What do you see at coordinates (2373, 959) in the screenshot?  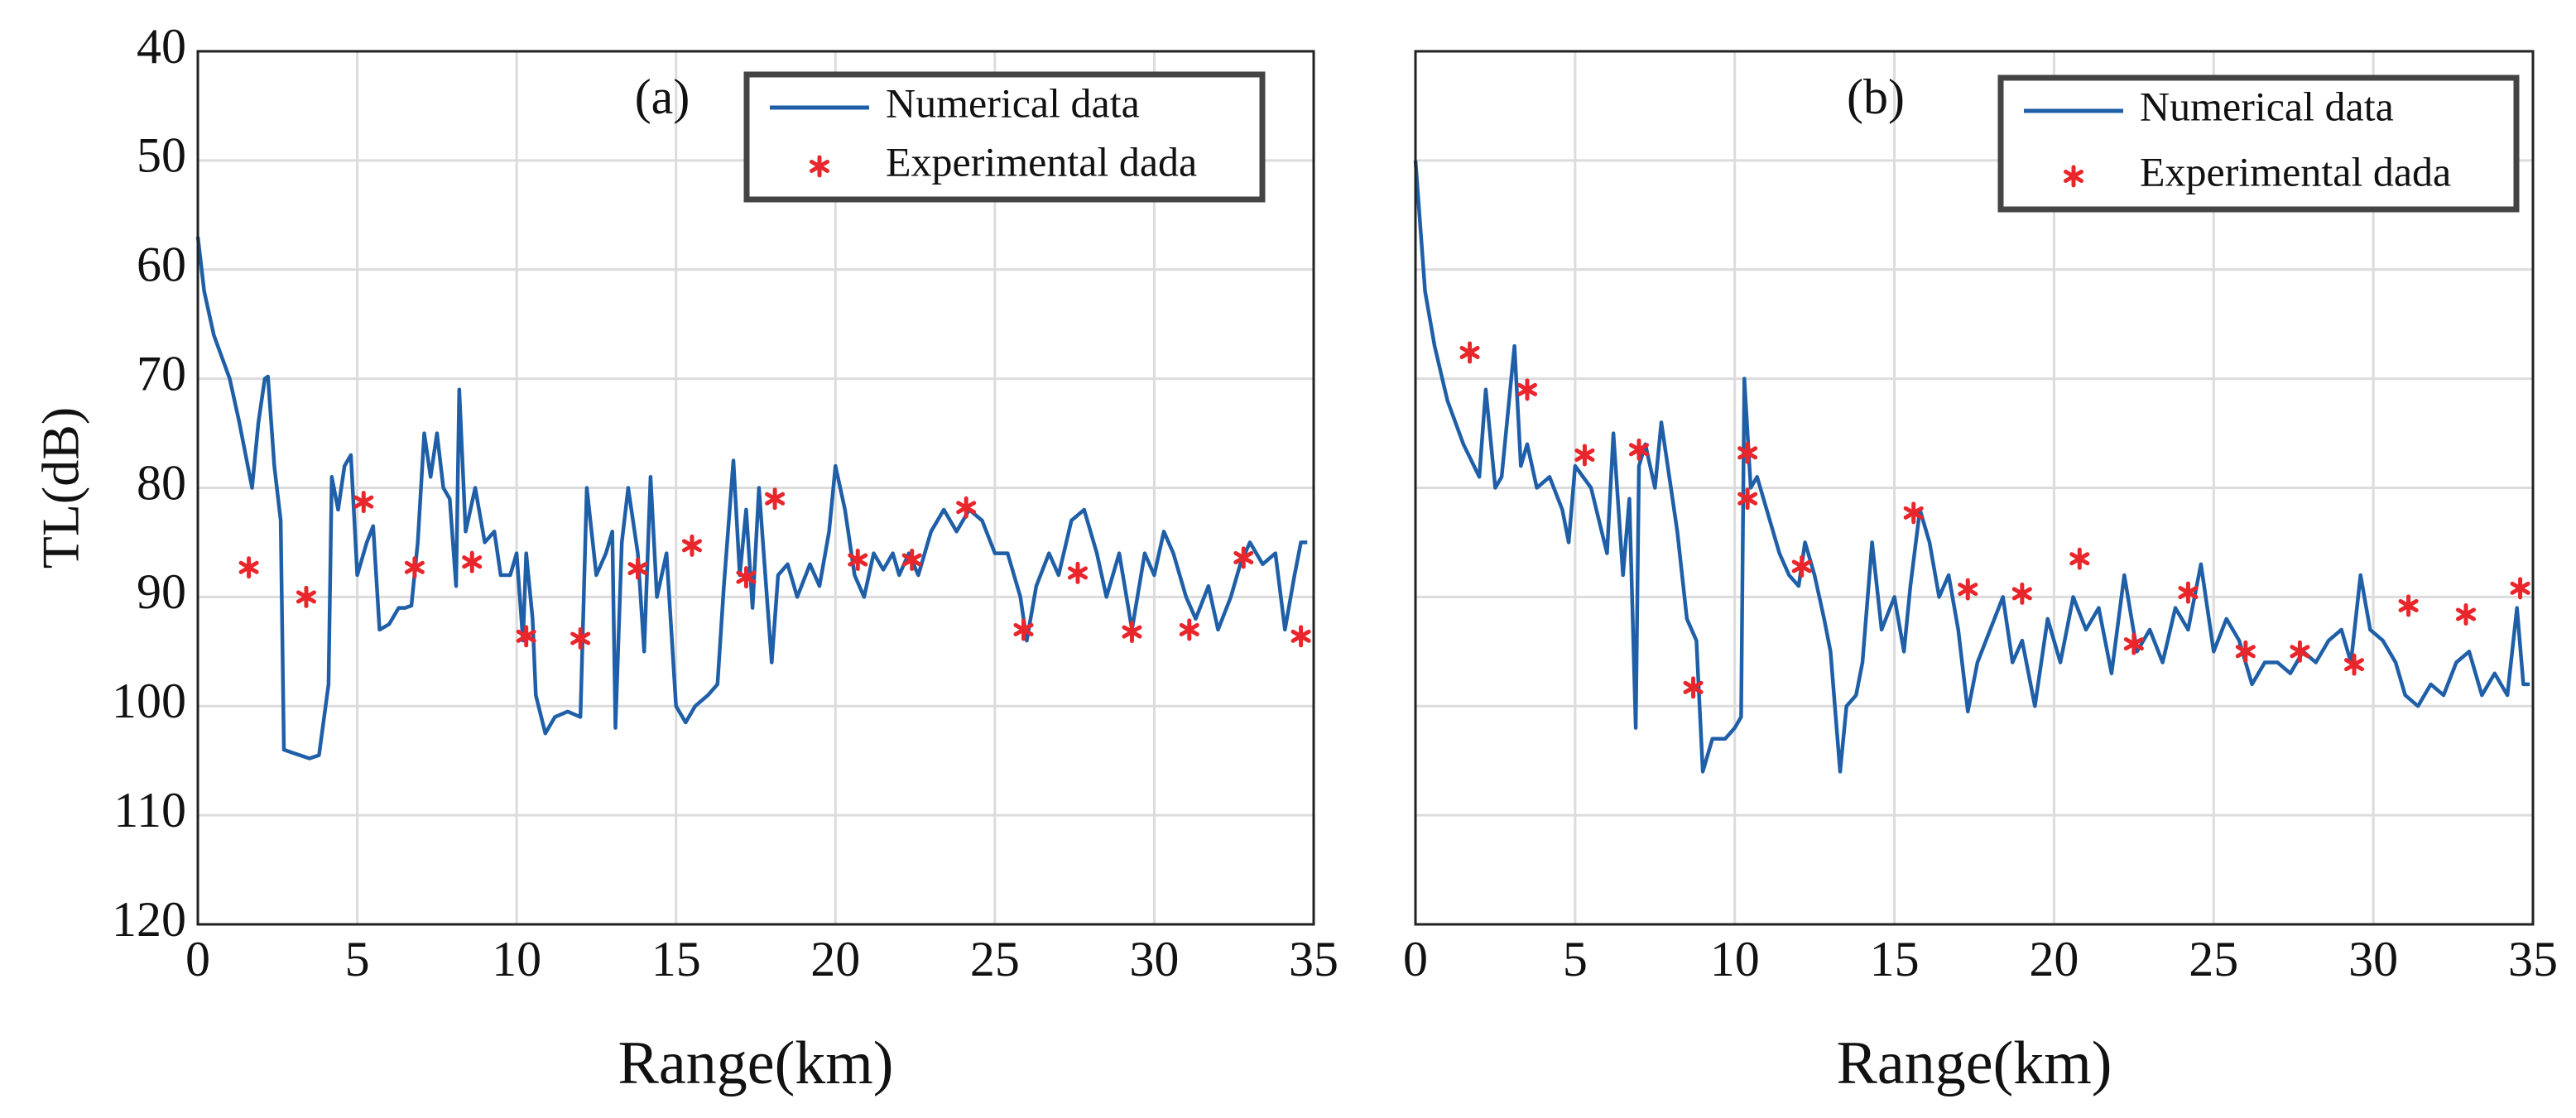 I see `x-tick-label: 30` at bounding box center [2373, 959].